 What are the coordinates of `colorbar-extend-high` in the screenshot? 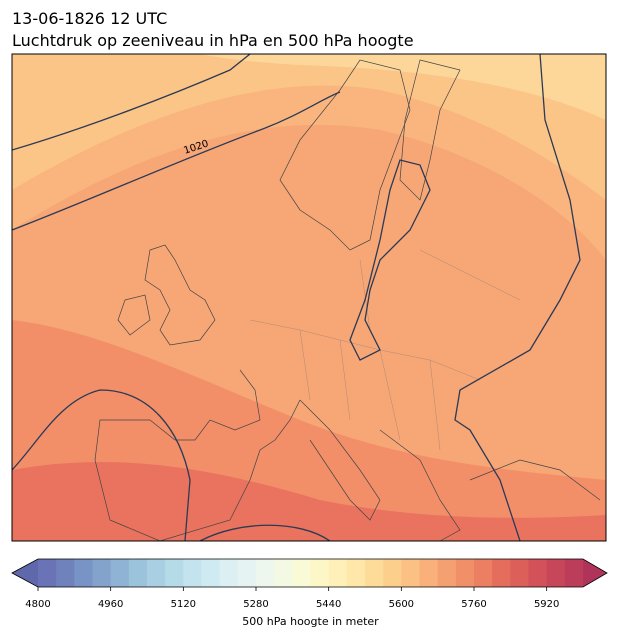 It's located at (595, 573).